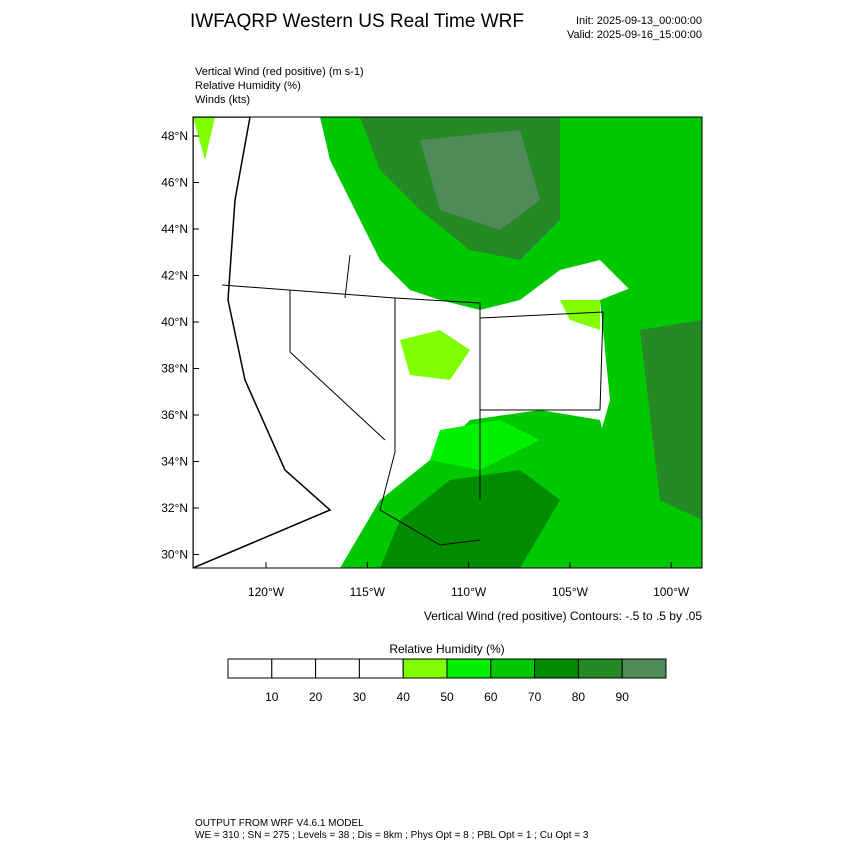  What do you see at coordinates (368, 592) in the screenshot?
I see `lon-label: 115°W` at bounding box center [368, 592].